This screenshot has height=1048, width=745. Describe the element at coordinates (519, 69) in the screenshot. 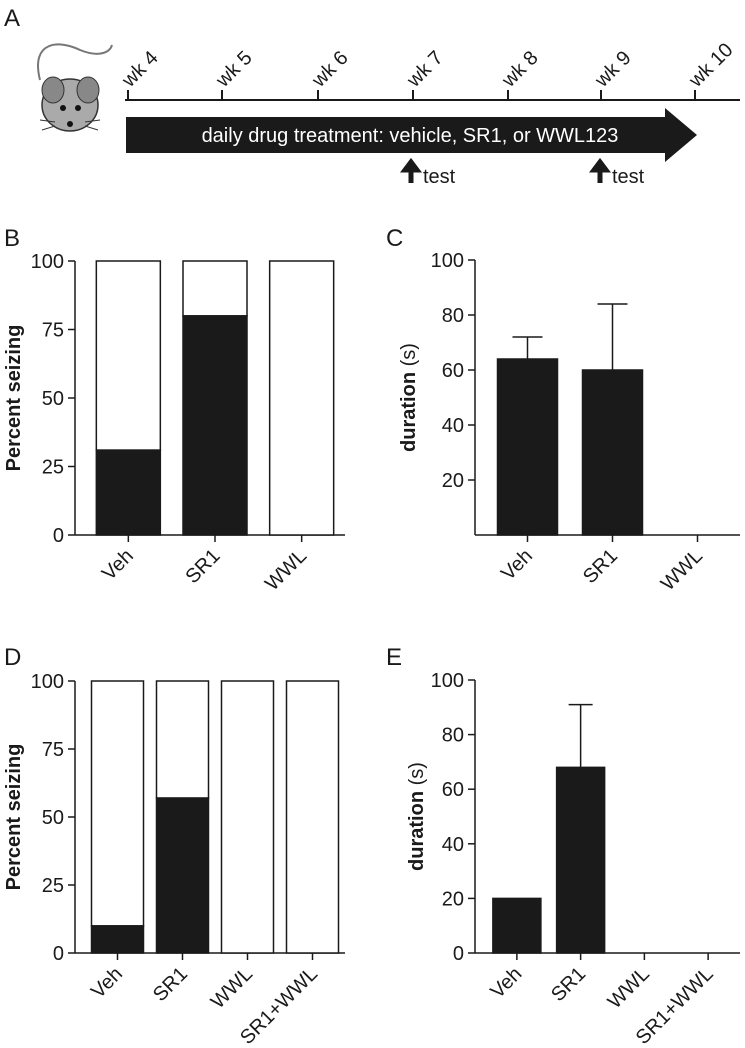

I see `week-label: wk 8` at that location.